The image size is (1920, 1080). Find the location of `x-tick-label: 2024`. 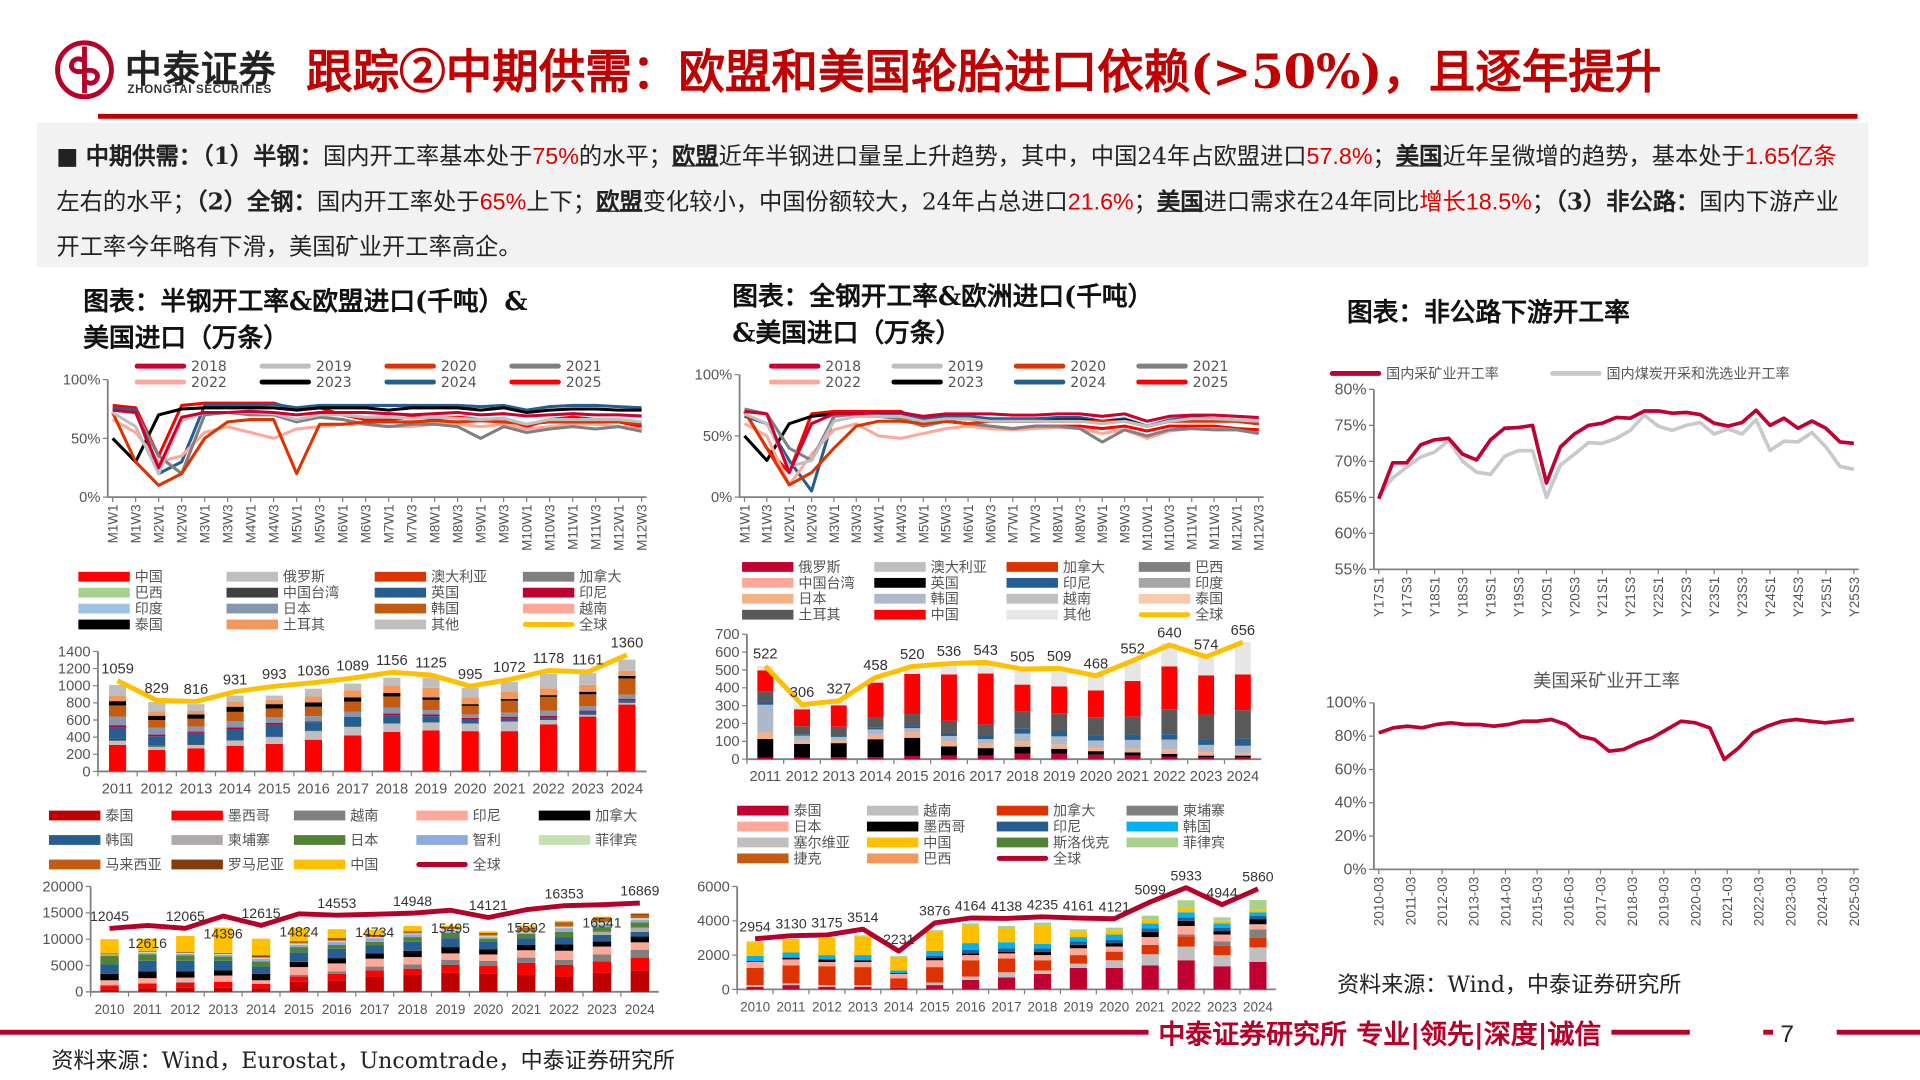

x-tick-label: 2024 is located at coordinates (1258, 1006).